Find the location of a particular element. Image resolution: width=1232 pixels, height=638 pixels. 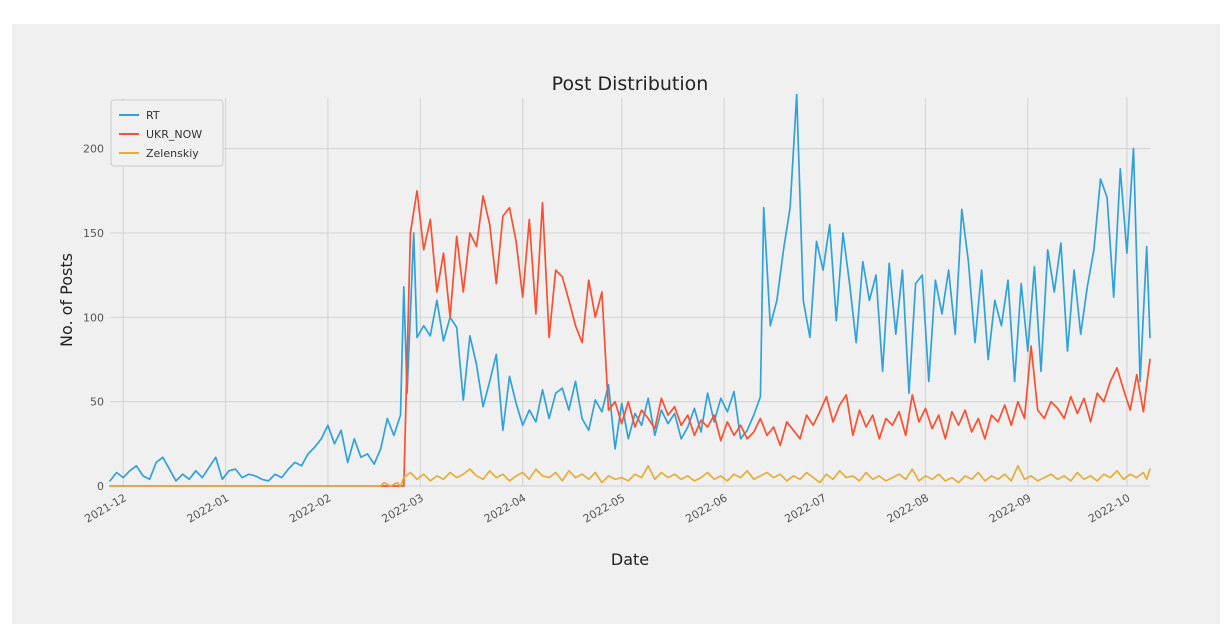

chart-title: Post Distribution is located at coordinates (630, 84).